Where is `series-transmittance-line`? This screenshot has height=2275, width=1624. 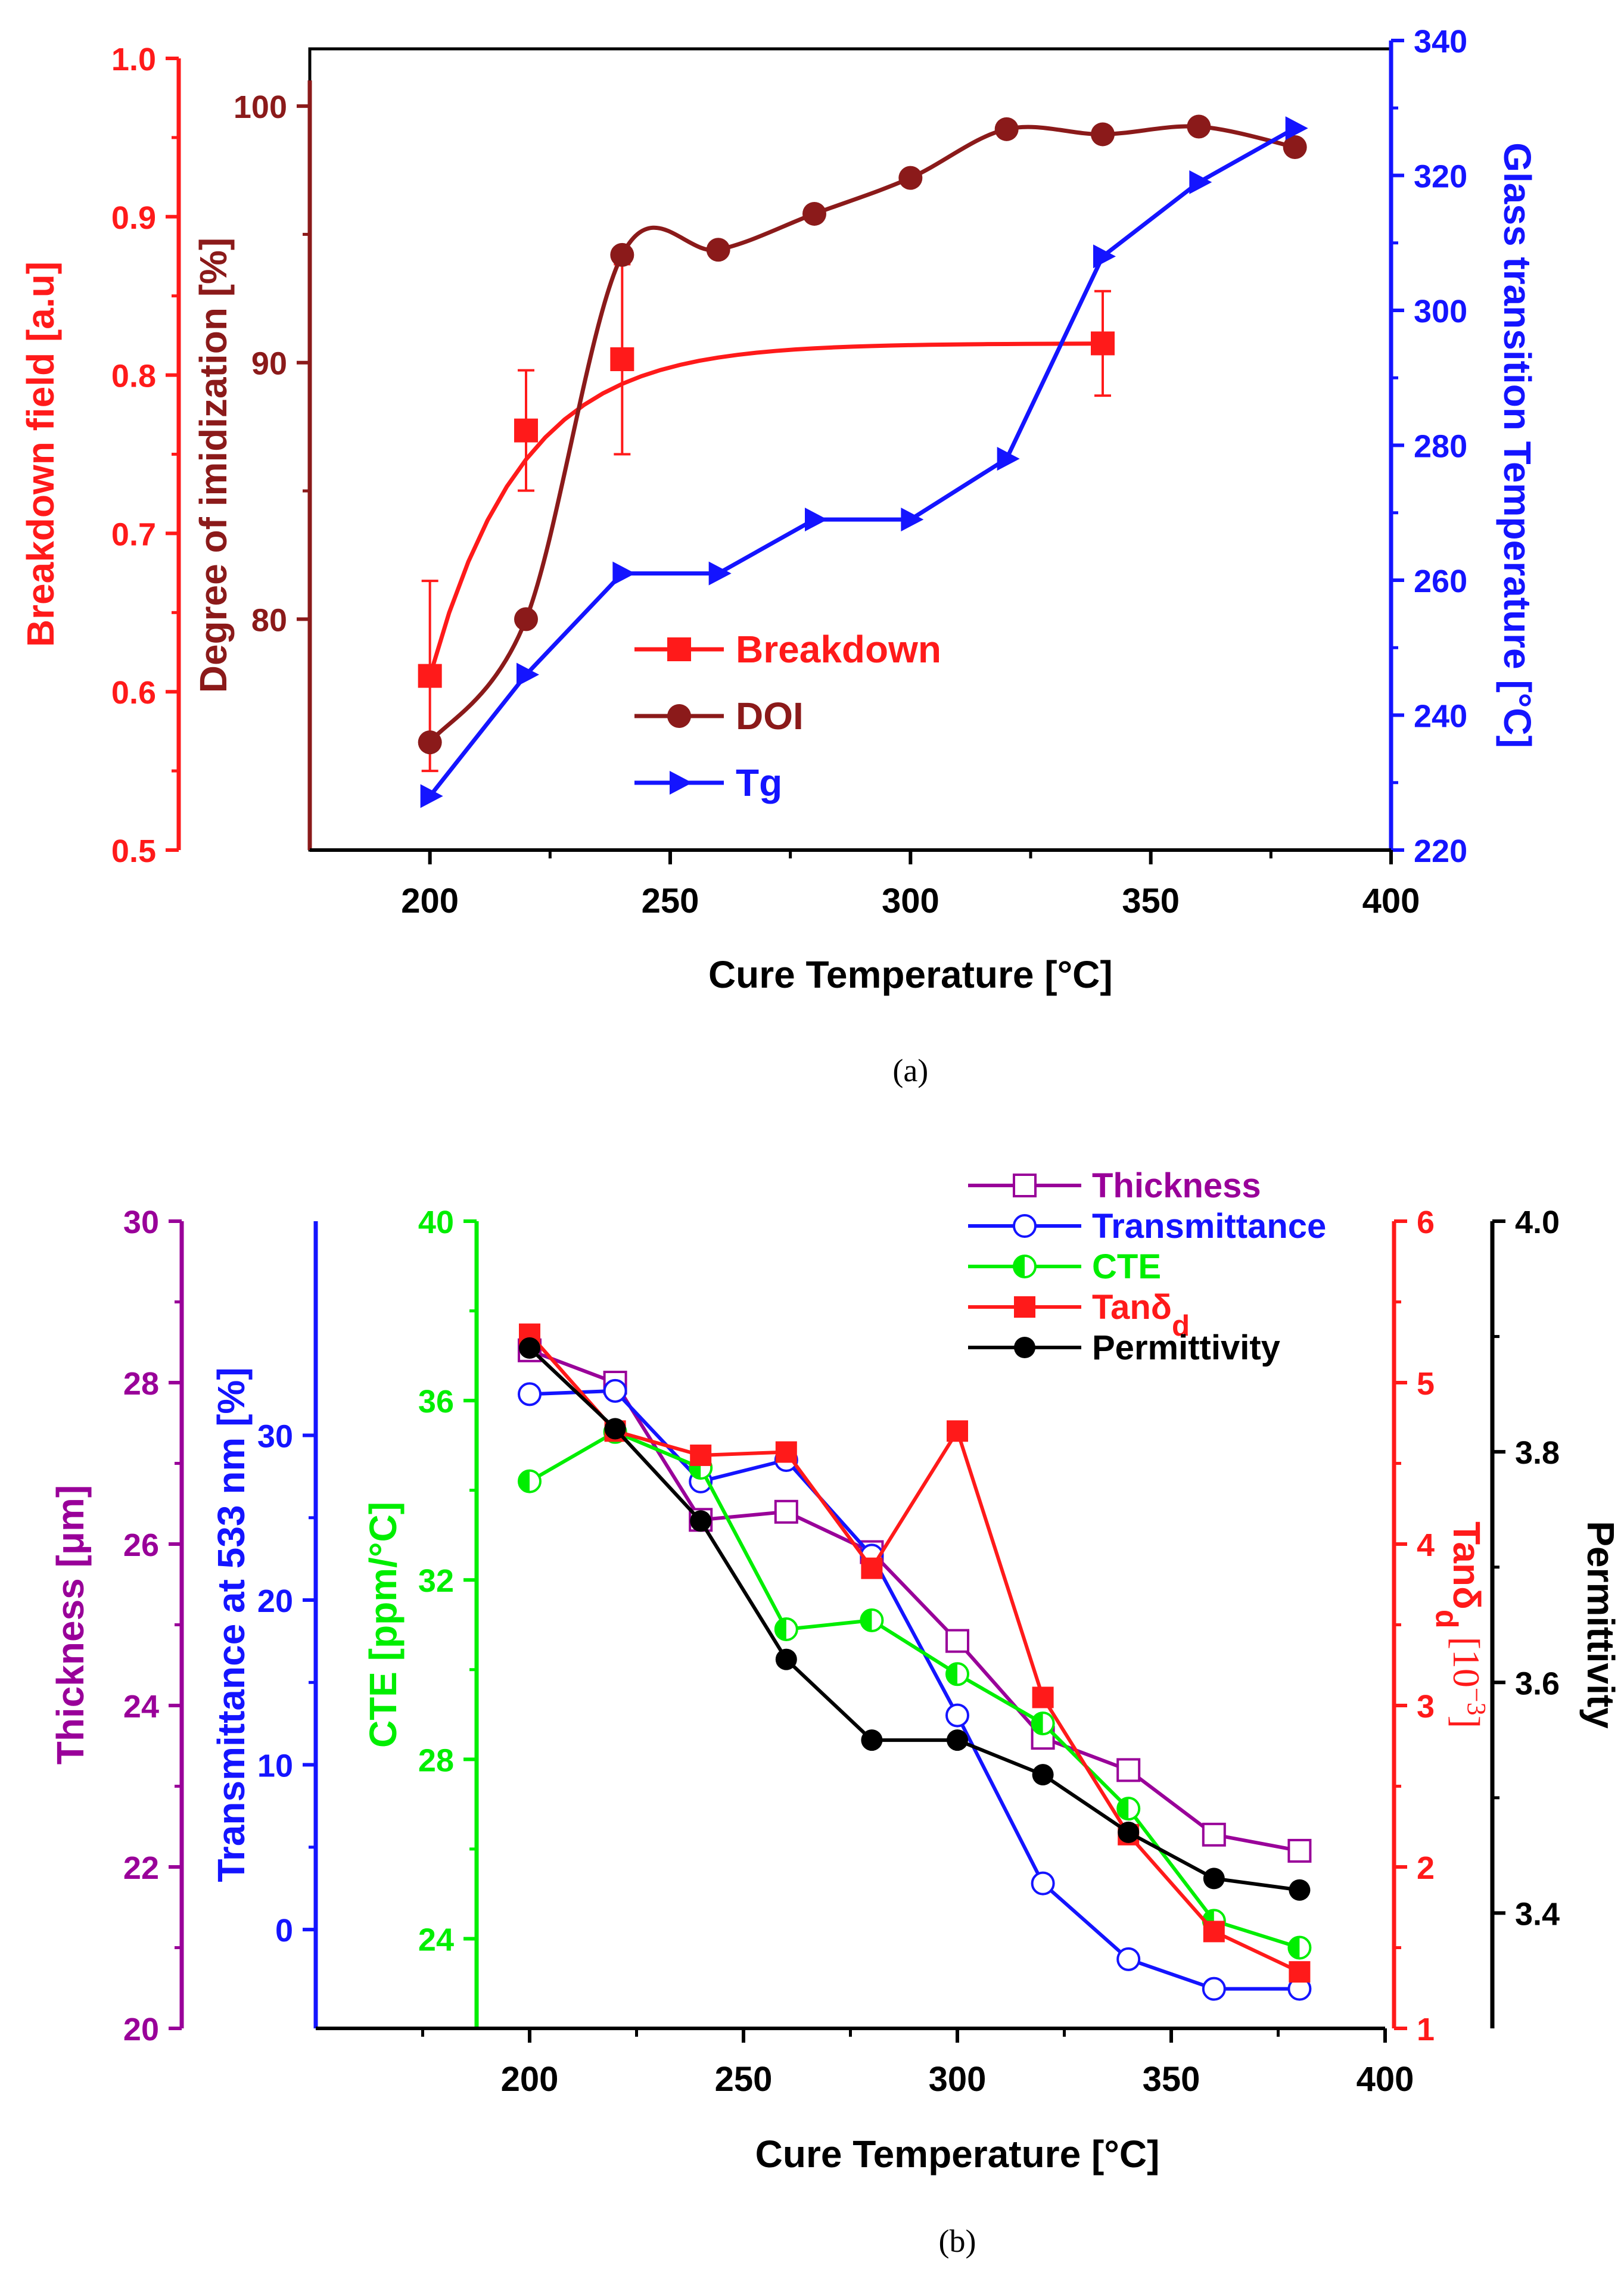
series-transmittance-line is located at coordinates (914, 1690).